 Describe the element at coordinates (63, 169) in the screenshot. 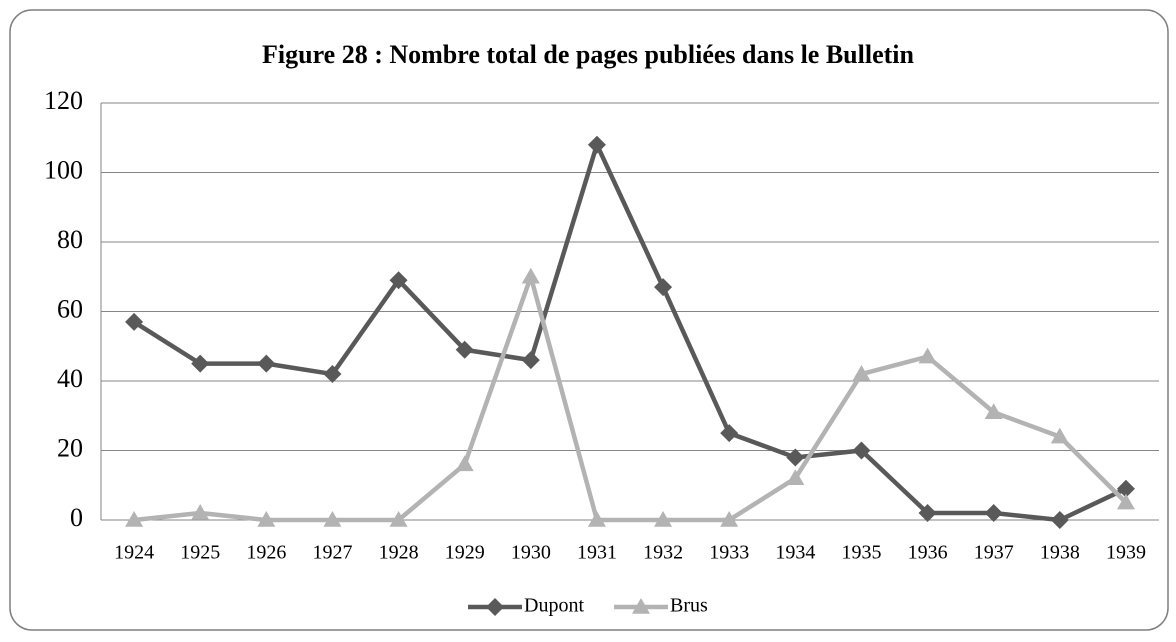

I see `y-tick-label: 100` at that location.